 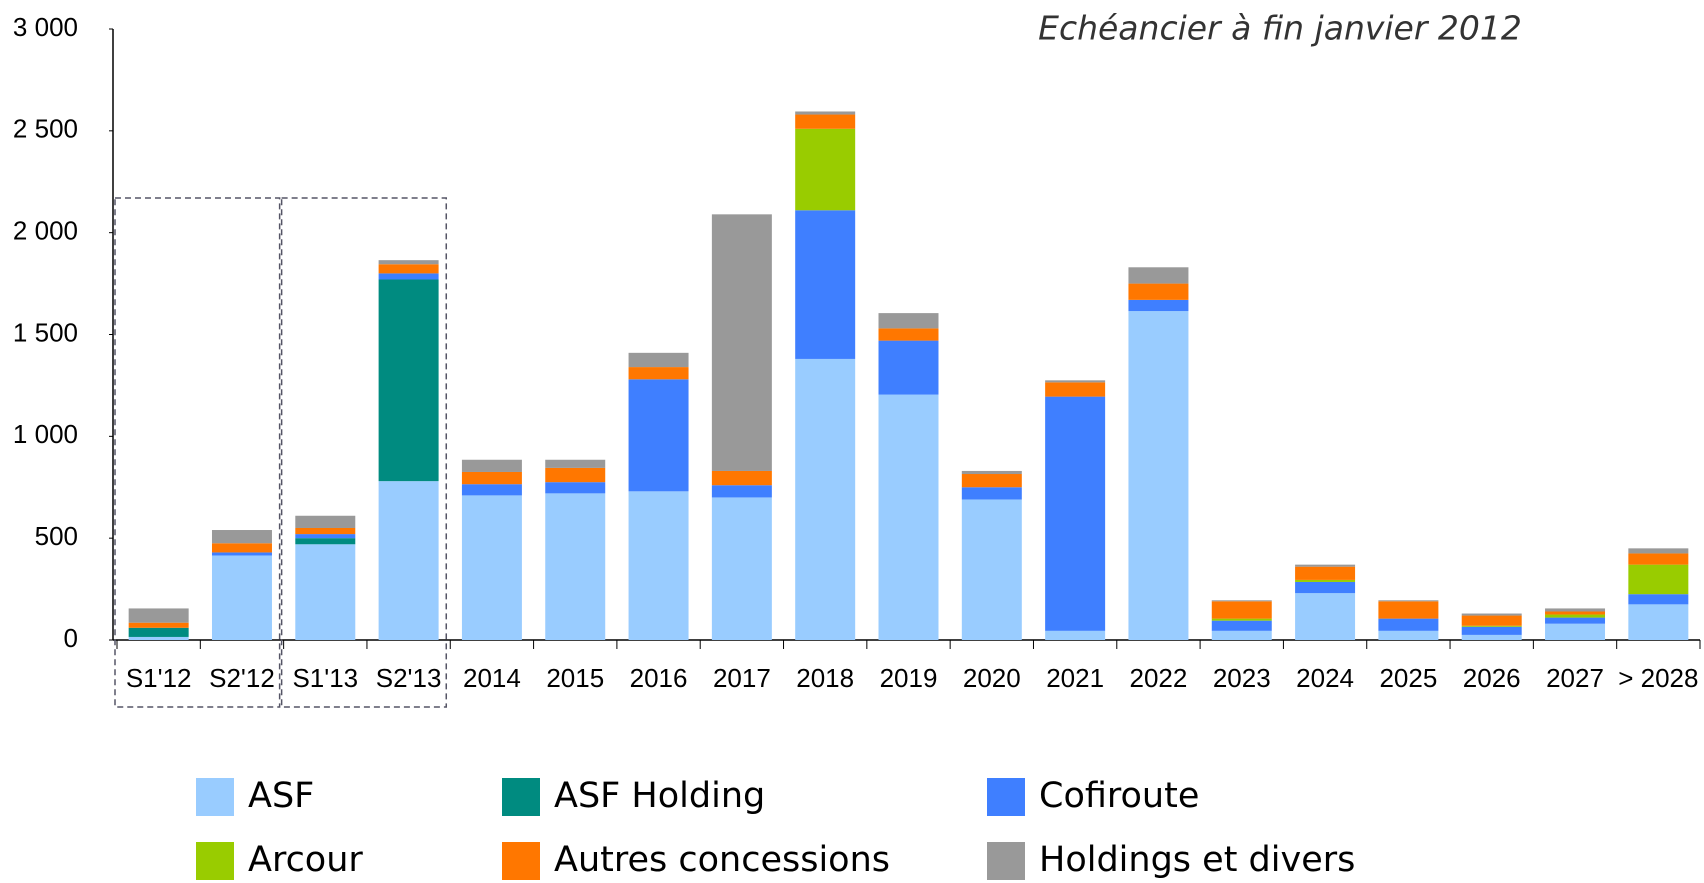 What do you see at coordinates (45, 231) in the screenshot?
I see `y-tick-label: 2 000` at bounding box center [45, 231].